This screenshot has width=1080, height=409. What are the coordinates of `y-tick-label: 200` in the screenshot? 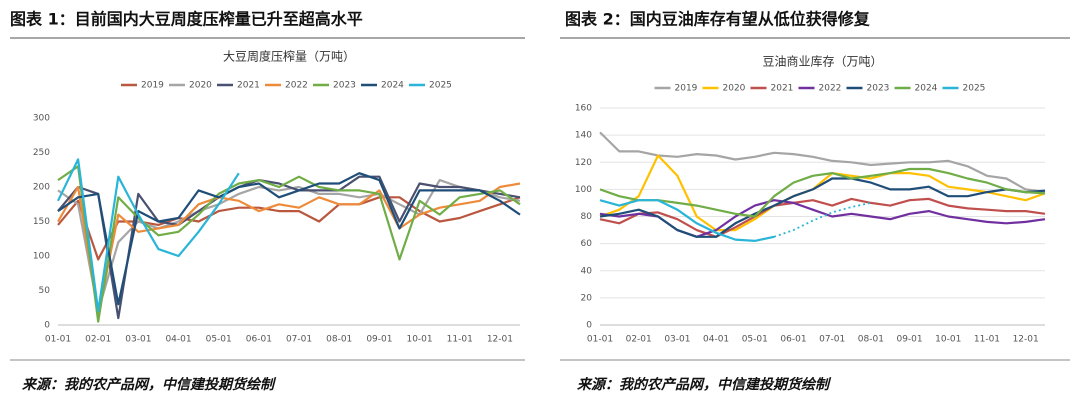 It's located at (41, 188).